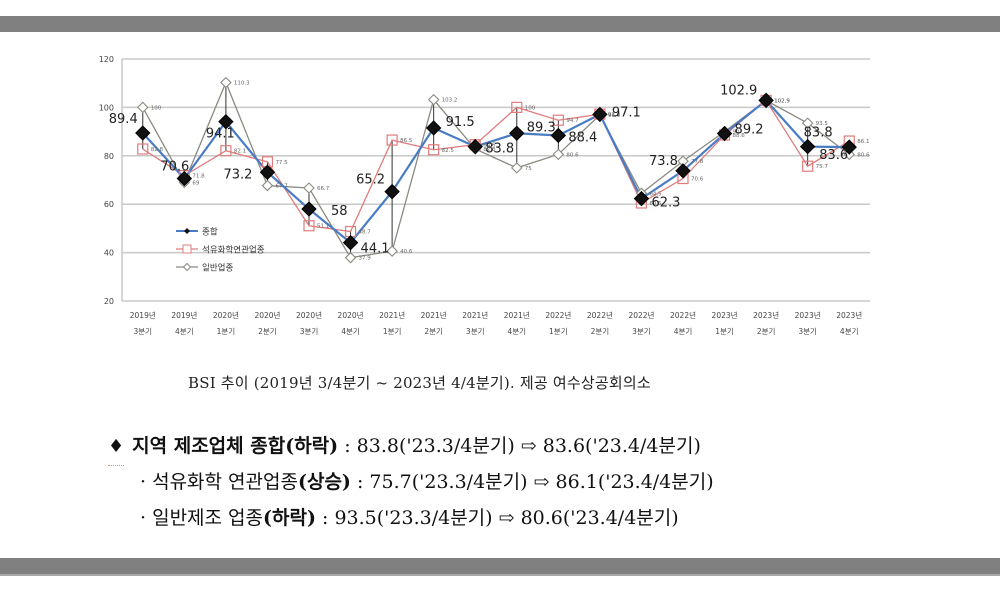 The height and width of the screenshot is (590, 1000). I want to click on data-label-total: 73.2, so click(237, 174).